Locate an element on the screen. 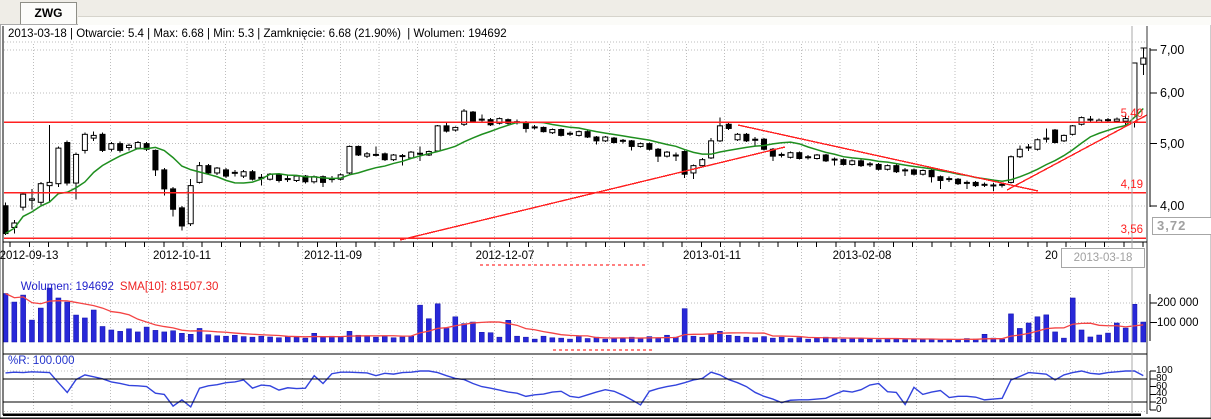  volume-sma-label: SMA[10]: 81507.30 is located at coordinates (169, 287).